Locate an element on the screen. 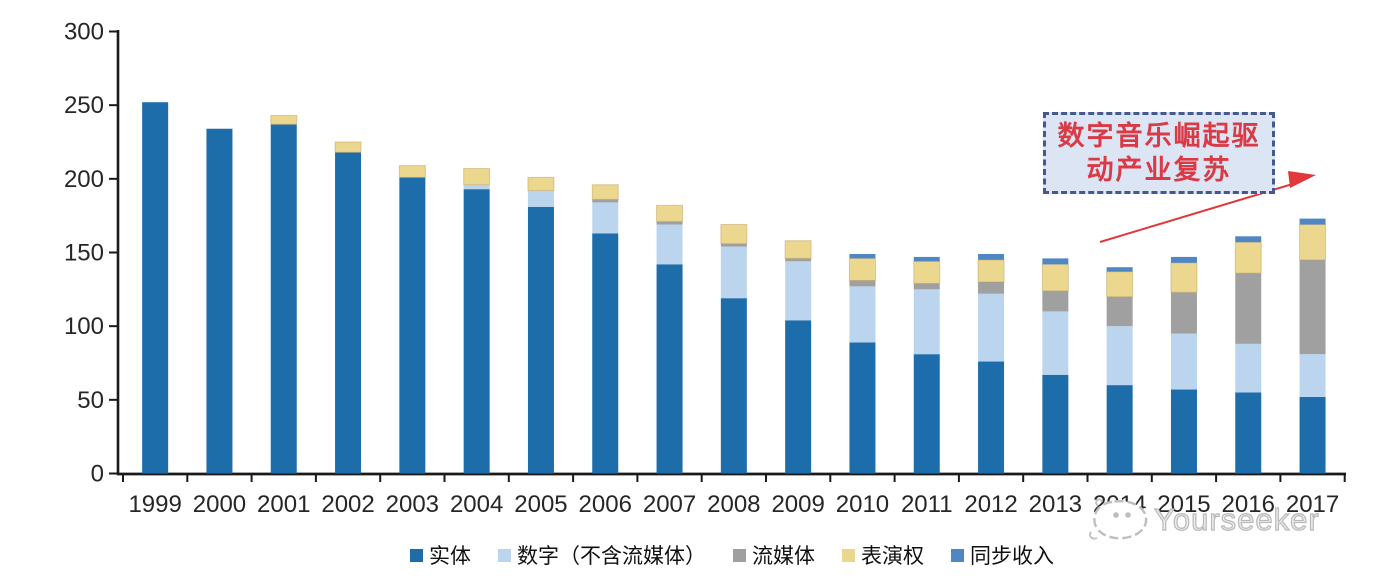  legend-item: 同步收入 is located at coordinates (1002, 555).